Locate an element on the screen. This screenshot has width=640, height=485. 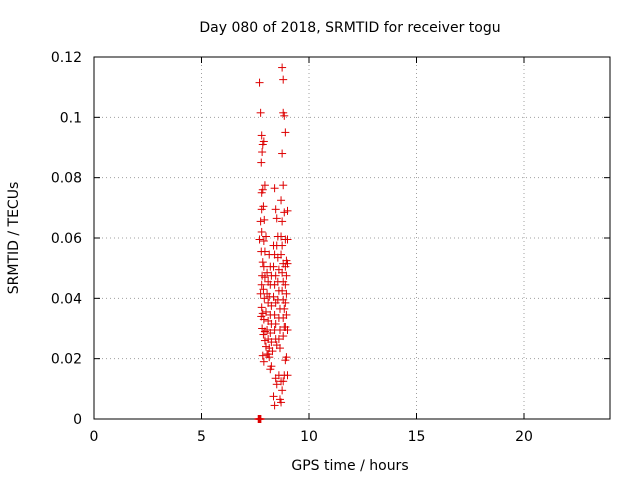
x-tick-label: 15 is located at coordinates (417, 437).